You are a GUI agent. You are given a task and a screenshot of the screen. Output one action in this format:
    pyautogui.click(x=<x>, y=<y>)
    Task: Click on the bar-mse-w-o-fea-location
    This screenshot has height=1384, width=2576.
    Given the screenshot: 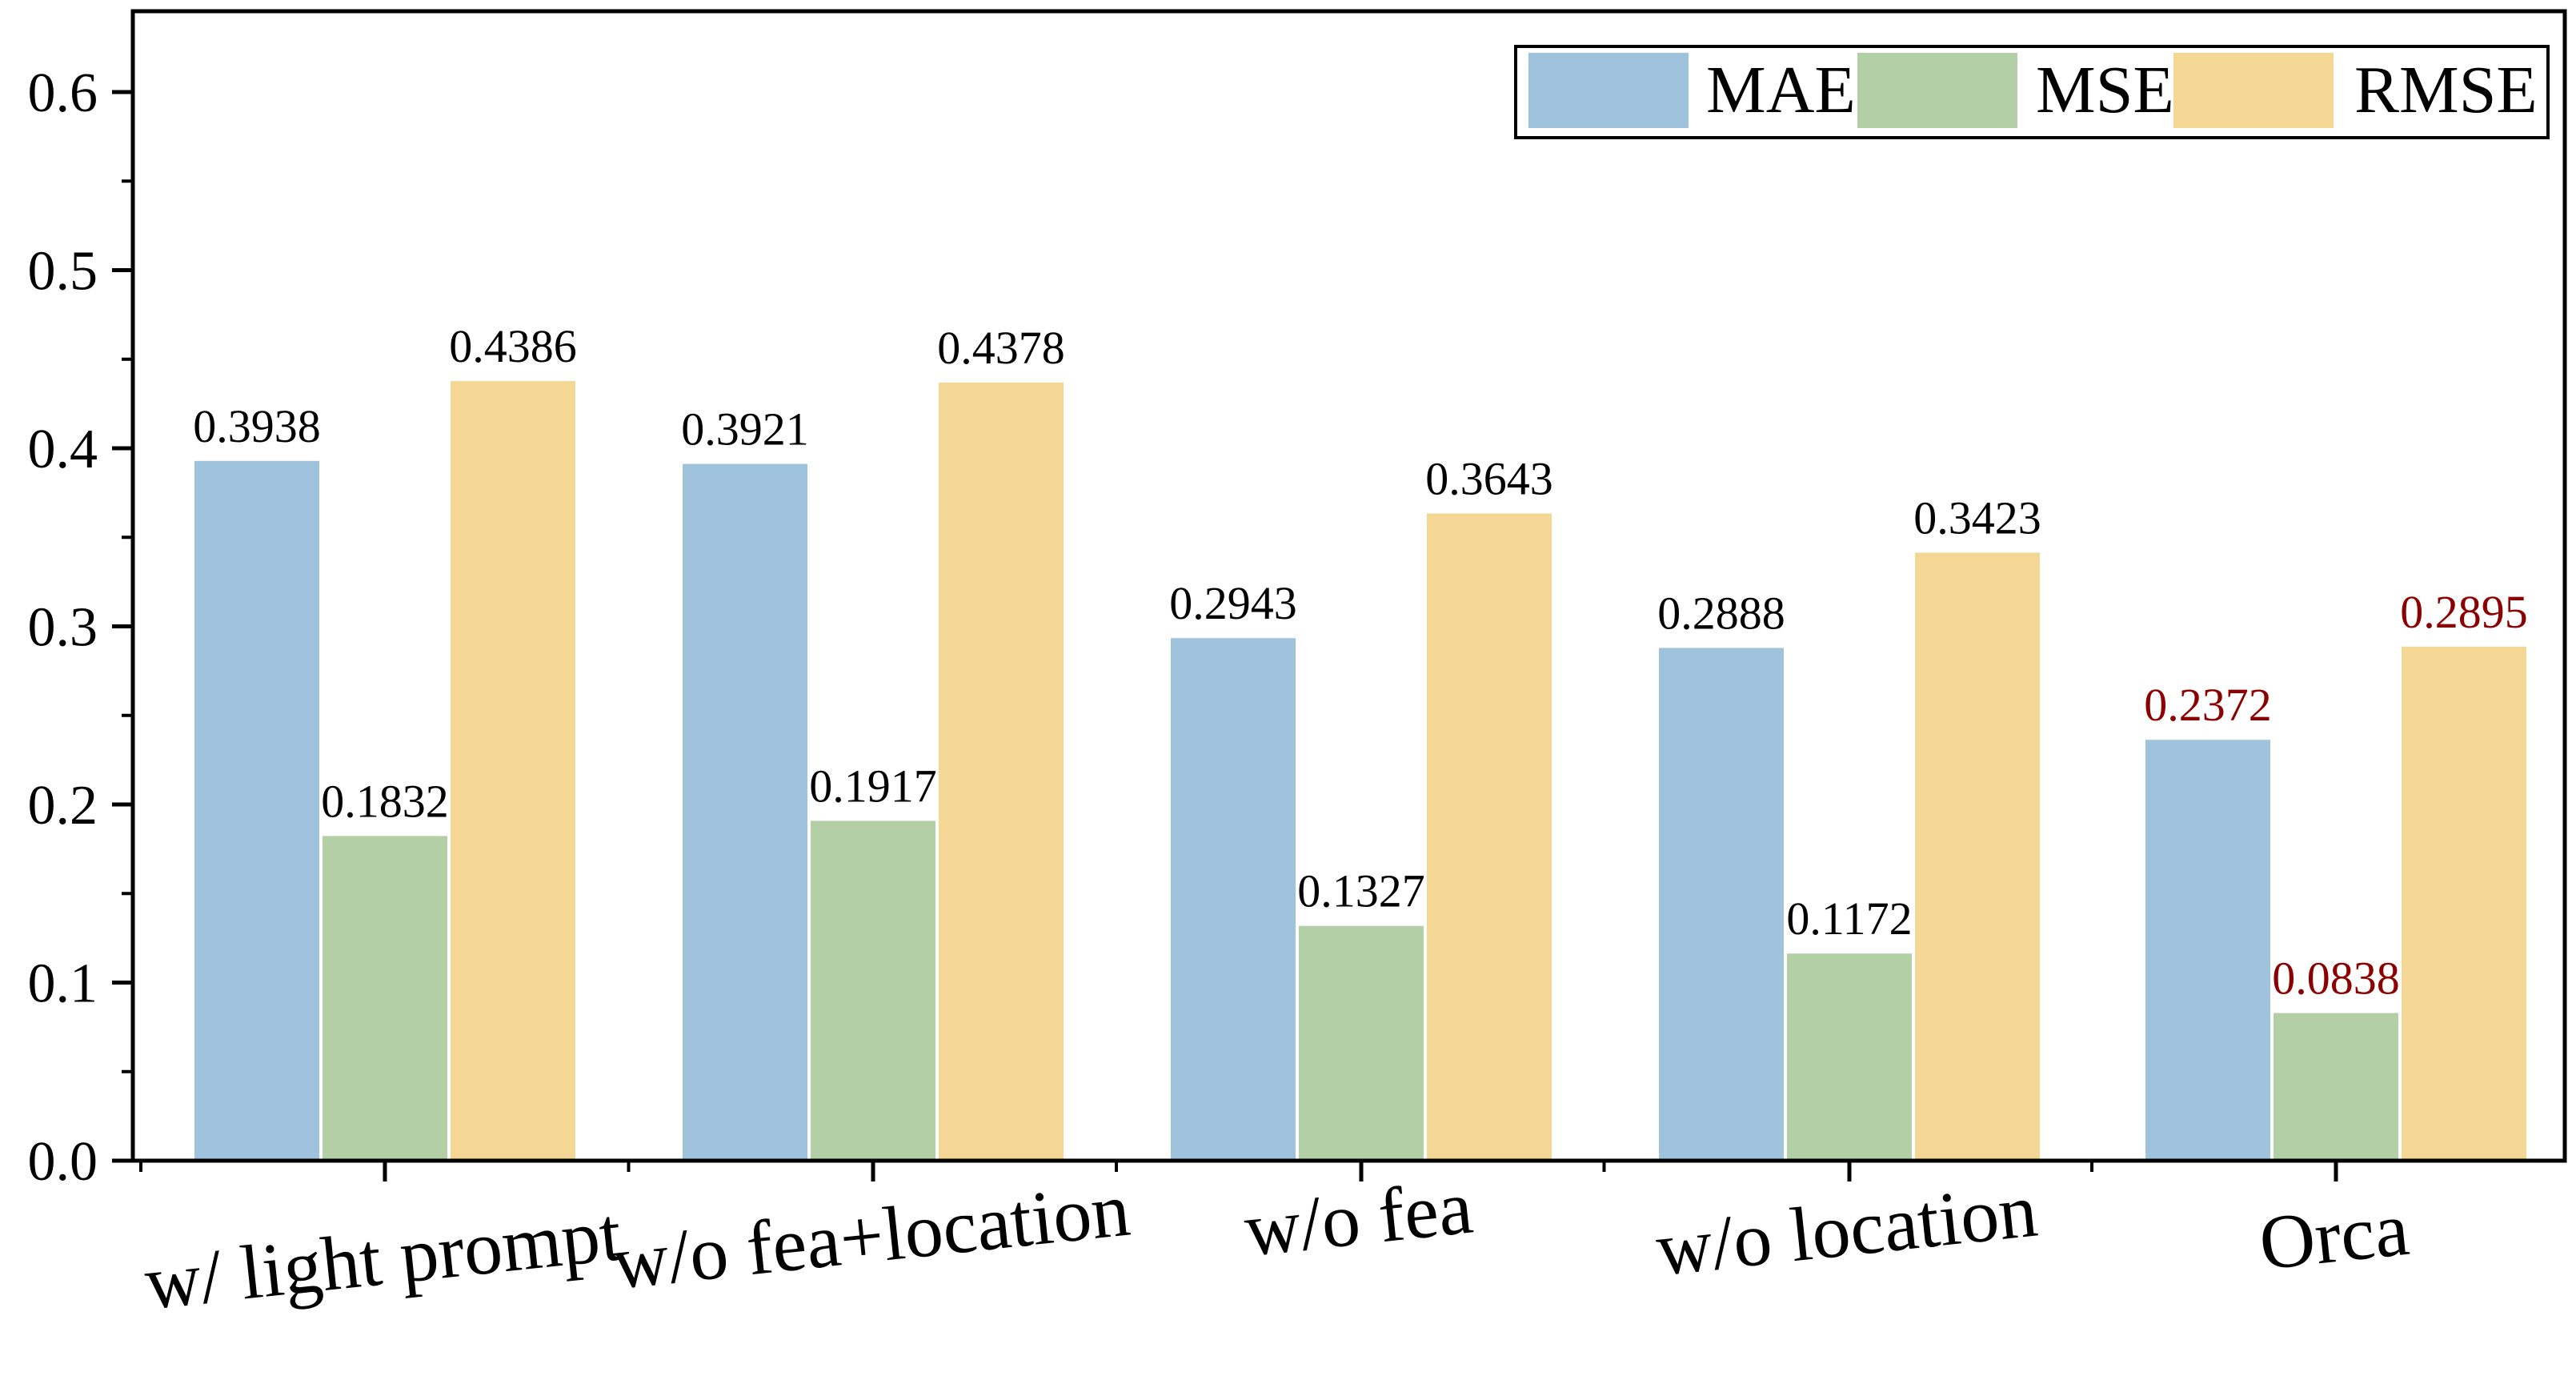 What is the action you would take?
    pyautogui.click(x=873, y=990)
    